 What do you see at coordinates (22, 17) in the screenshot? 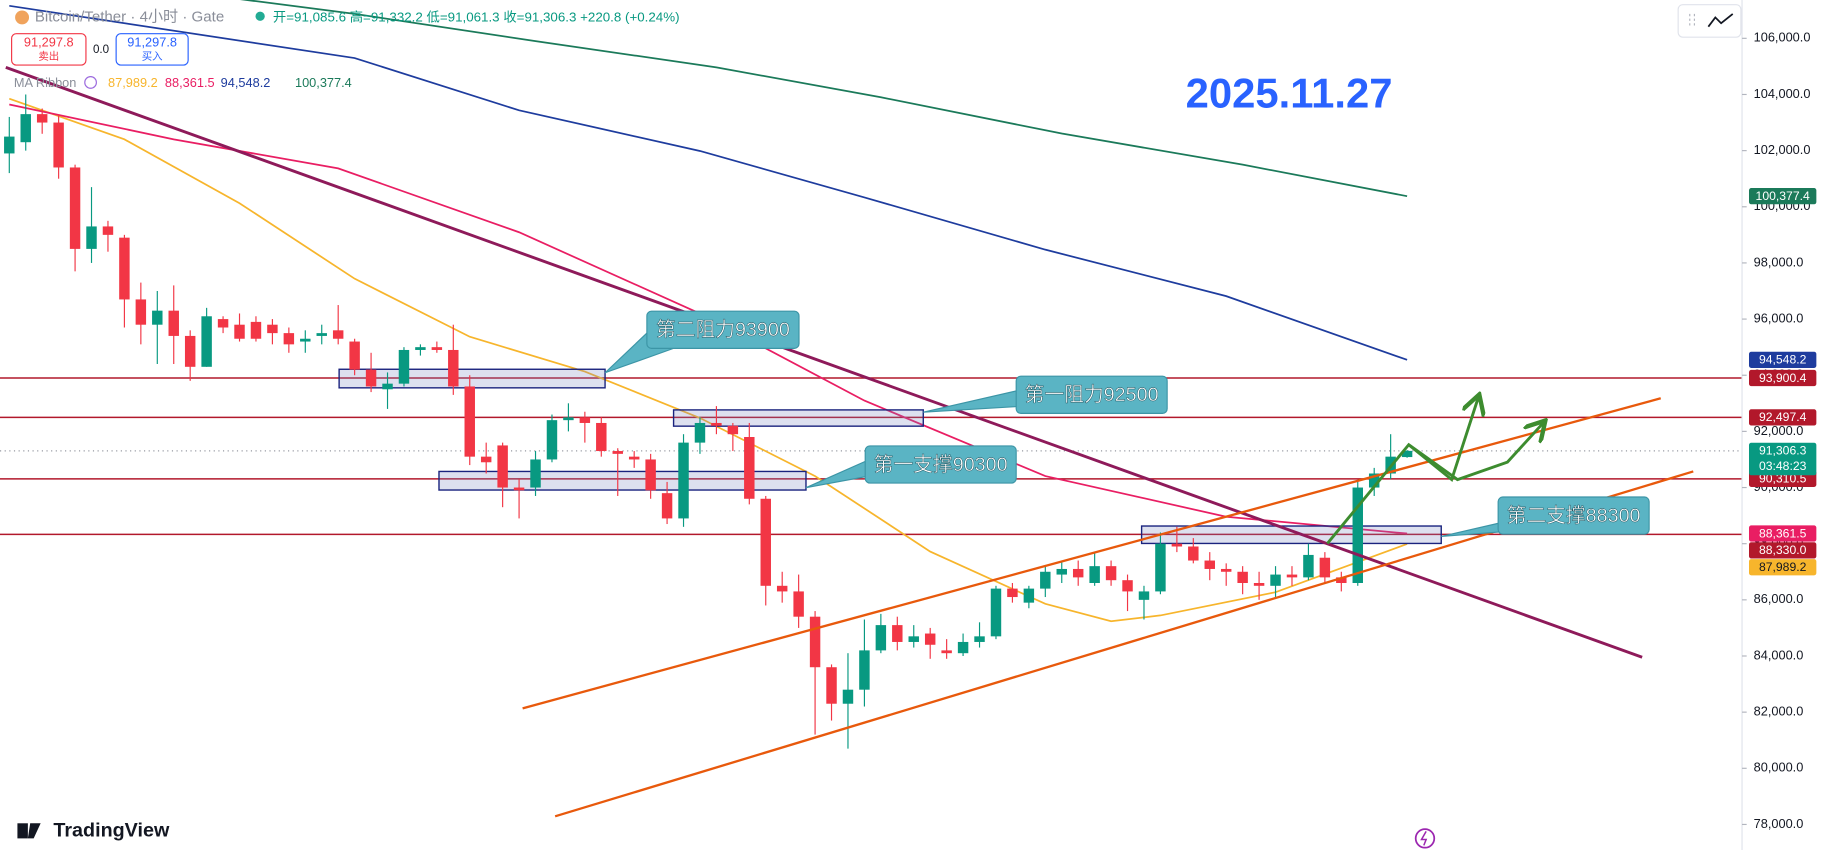
I see `symbol-icon` at bounding box center [22, 17].